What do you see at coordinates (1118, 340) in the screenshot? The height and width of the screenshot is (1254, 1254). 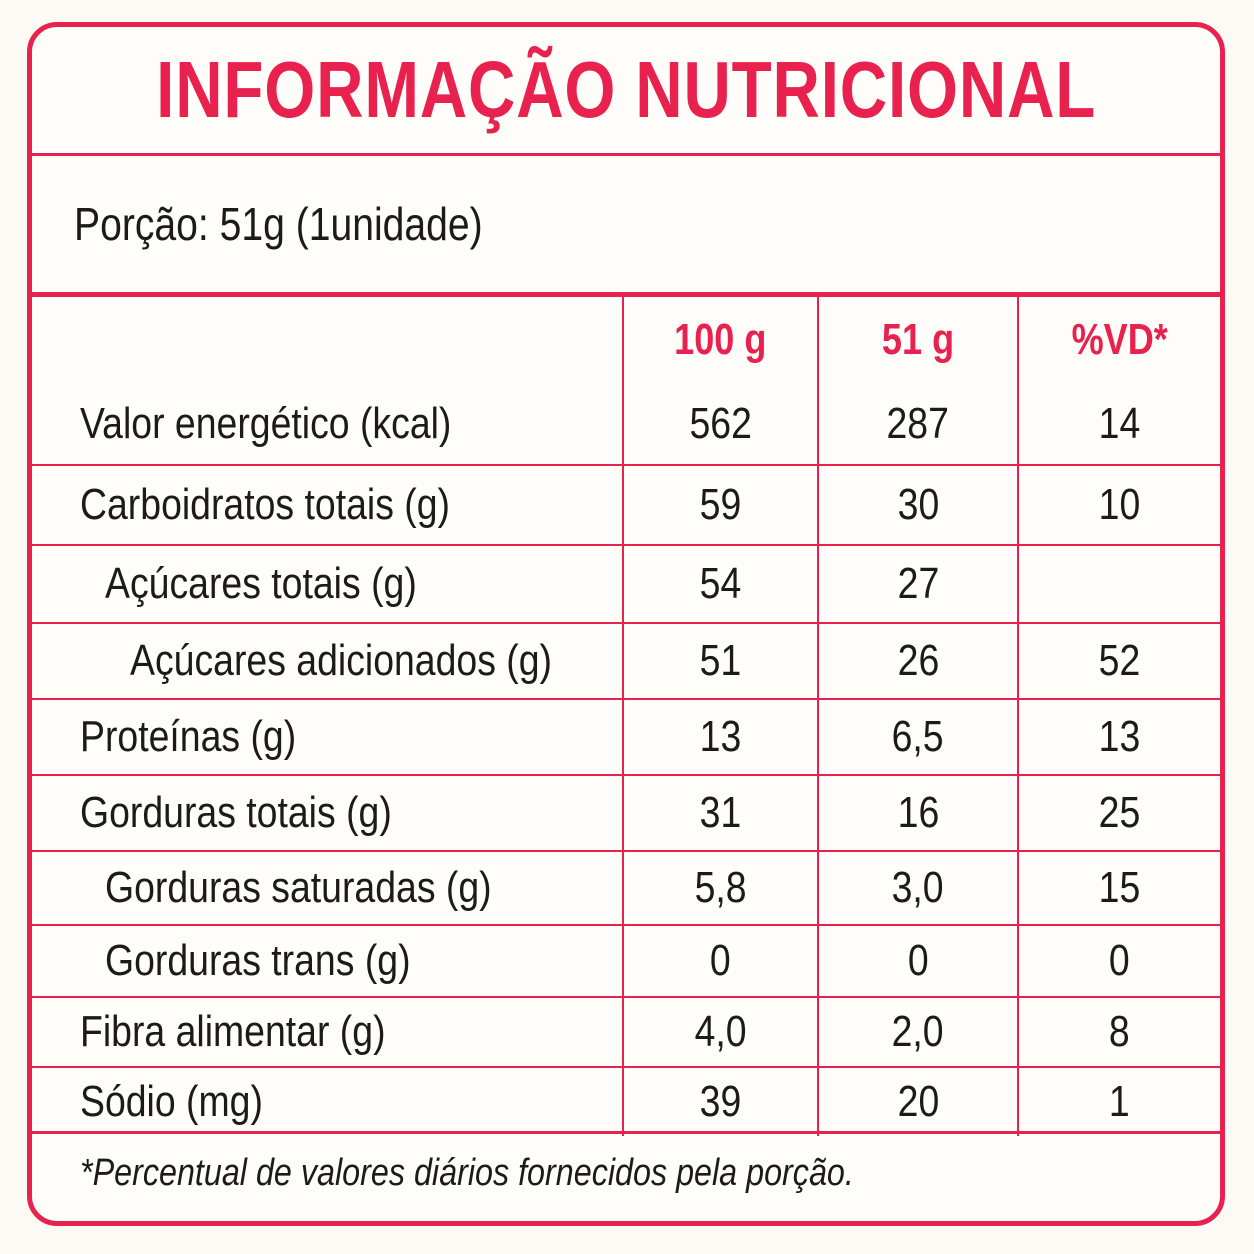 I see `header-daily-value: %VD*` at bounding box center [1118, 340].